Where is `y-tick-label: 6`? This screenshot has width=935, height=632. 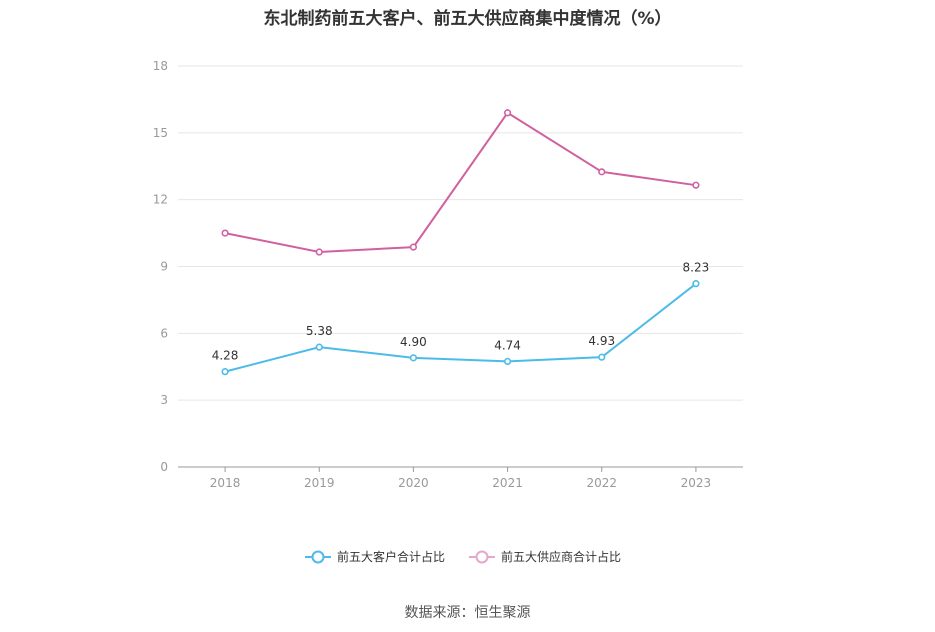 y-tick-label: 6 is located at coordinates (164, 333).